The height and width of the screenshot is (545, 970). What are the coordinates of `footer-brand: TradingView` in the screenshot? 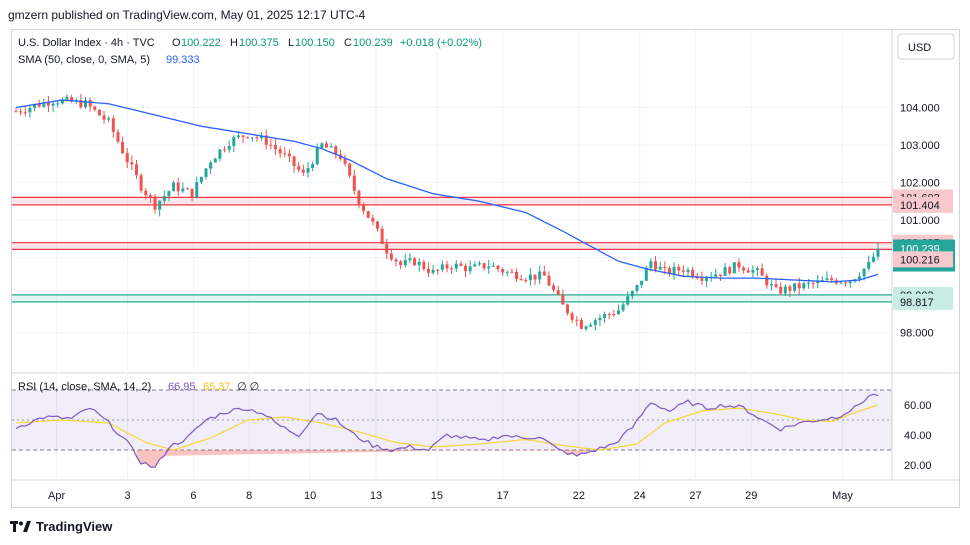 It's located at (61, 526).